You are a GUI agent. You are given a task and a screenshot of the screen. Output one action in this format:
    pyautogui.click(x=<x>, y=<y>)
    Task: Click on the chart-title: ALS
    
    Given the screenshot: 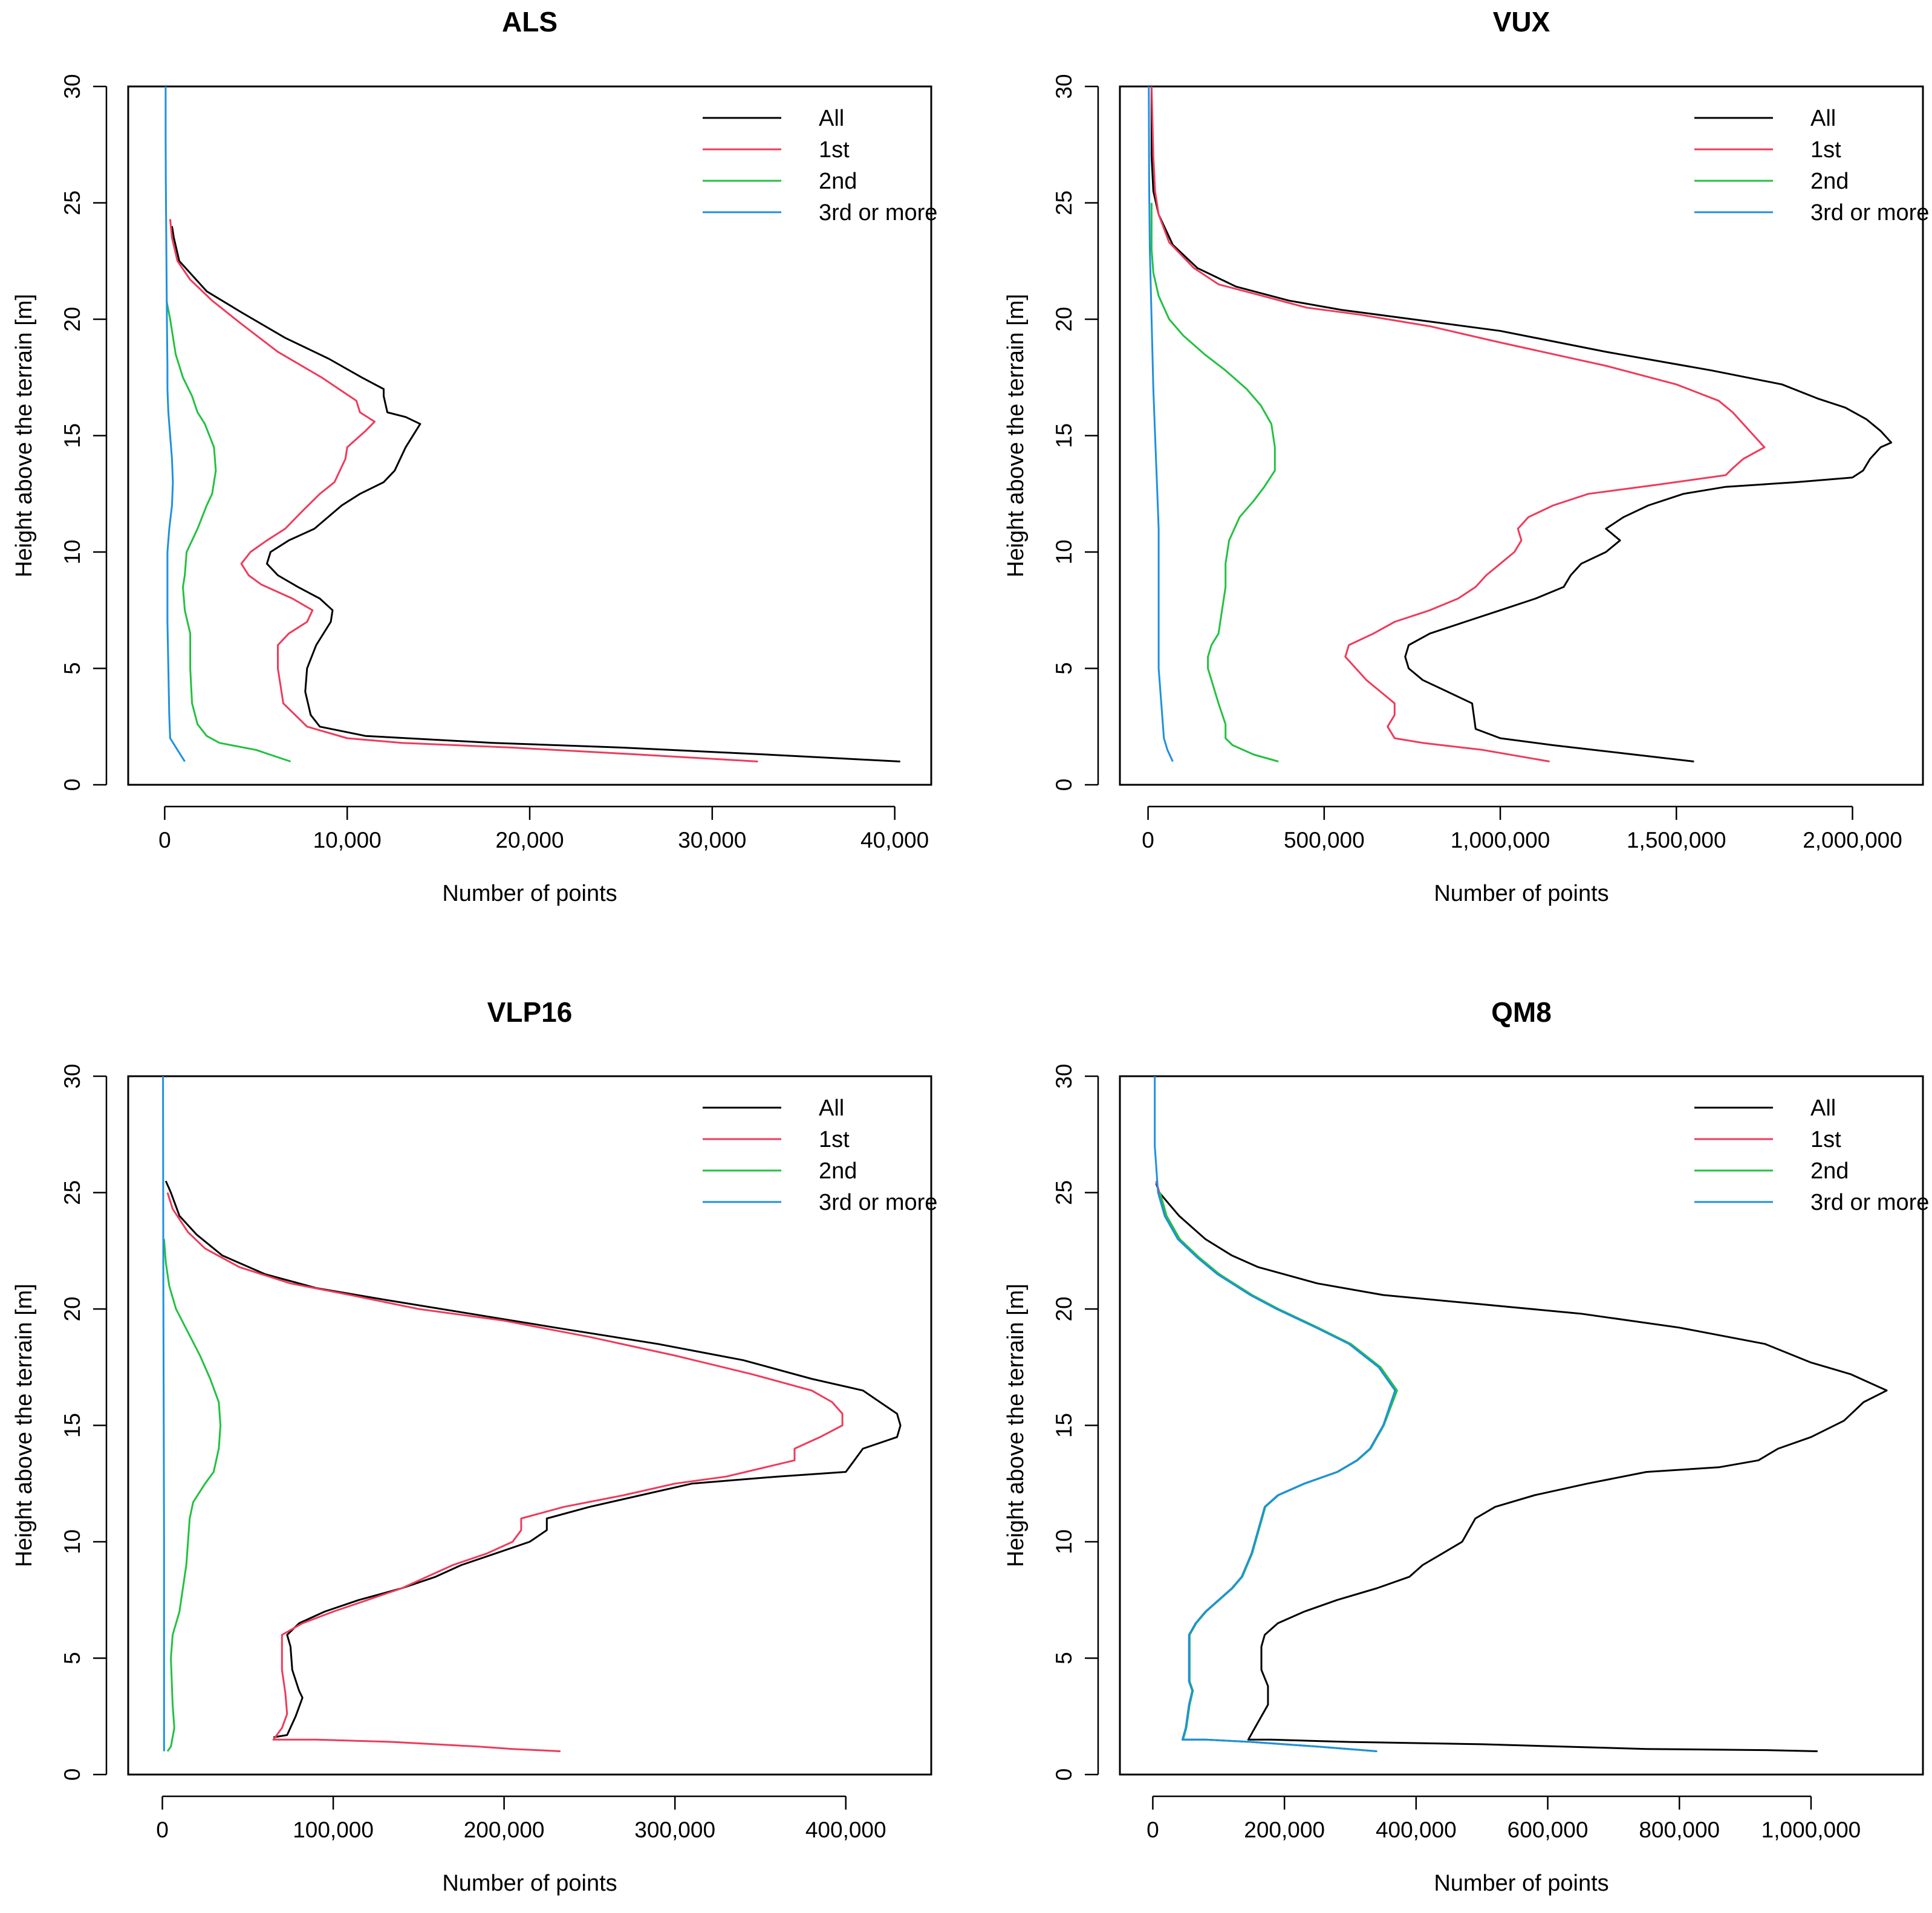 What is the action you would take?
    pyautogui.click(x=530, y=21)
    